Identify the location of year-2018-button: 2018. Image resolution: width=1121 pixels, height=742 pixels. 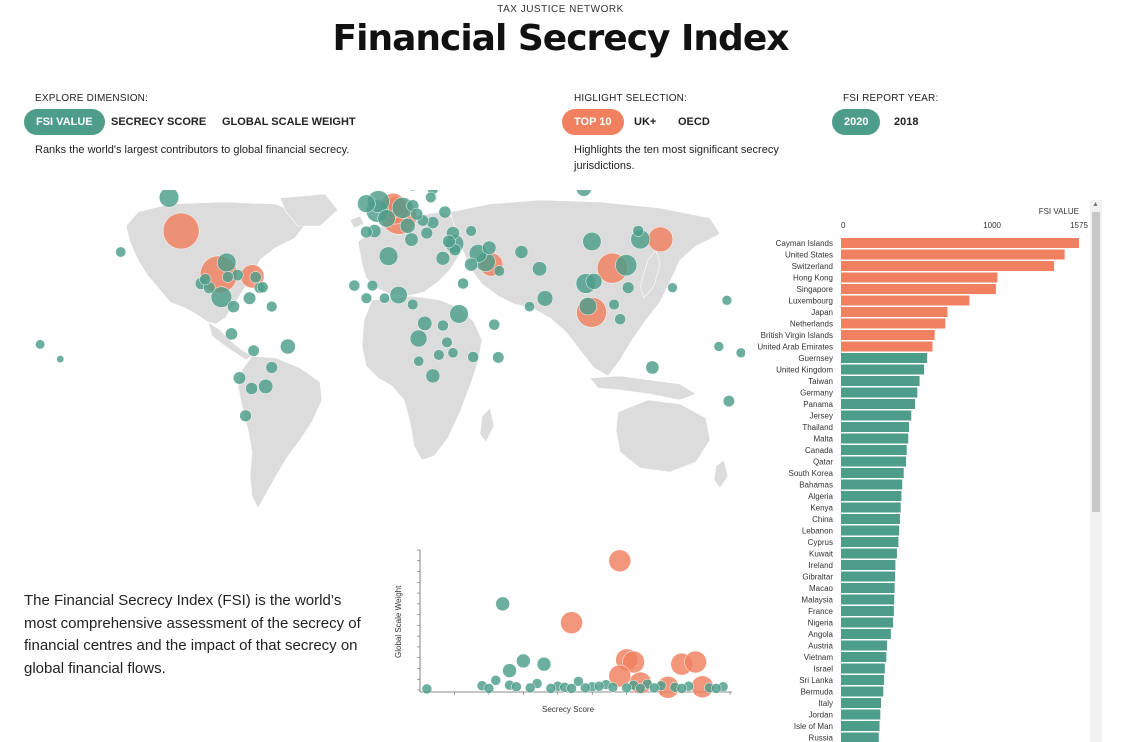
(906, 122).